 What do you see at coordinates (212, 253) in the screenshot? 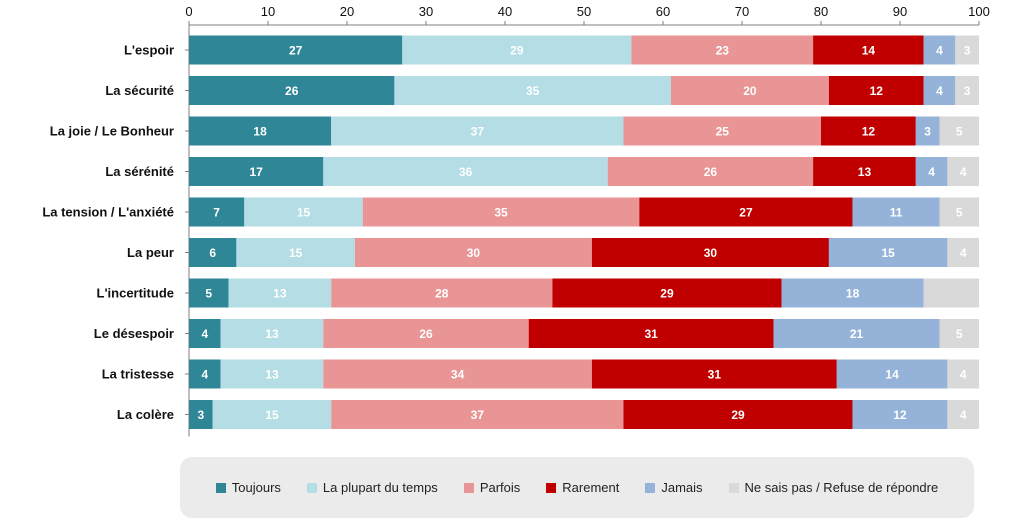
I see `data-label: 6` at bounding box center [212, 253].